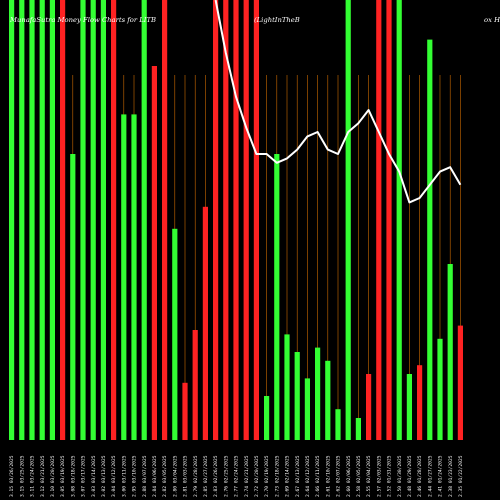 The height and width of the screenshot is (500, 500). What do you see at coordinates (369, 476) in the screenshot?
I see `x-tick-label: 2.55 02/04/2025` at bounding box center [369, 476].